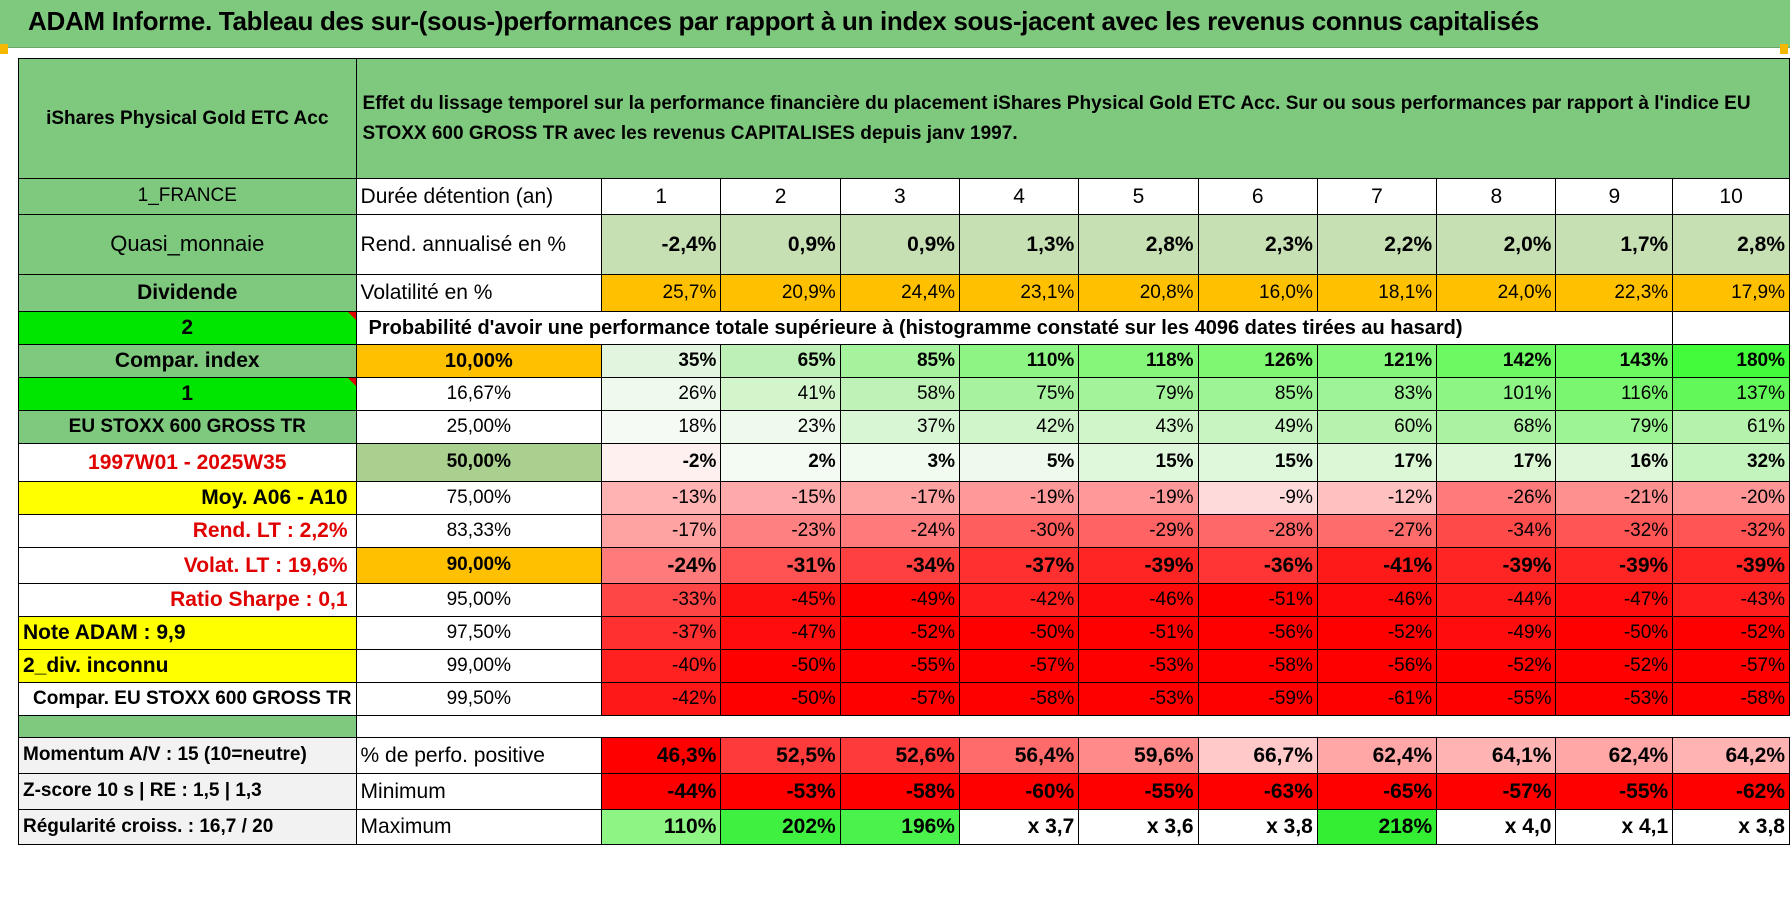 The image size is (1790, 907). Describe the element at coordinates (899, 293) in the screenshot. I see `vol-cell: 24,4%` at that location.